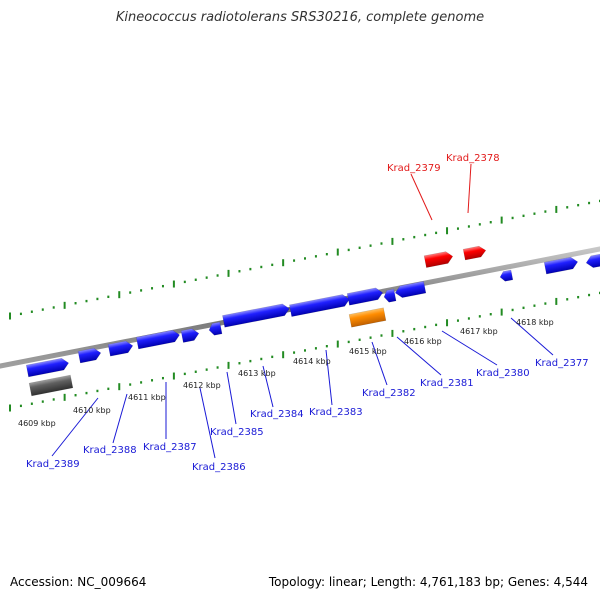 The width and height of the screenshot is (600, 600). I want to click on gray-feature, so click(51, 385).